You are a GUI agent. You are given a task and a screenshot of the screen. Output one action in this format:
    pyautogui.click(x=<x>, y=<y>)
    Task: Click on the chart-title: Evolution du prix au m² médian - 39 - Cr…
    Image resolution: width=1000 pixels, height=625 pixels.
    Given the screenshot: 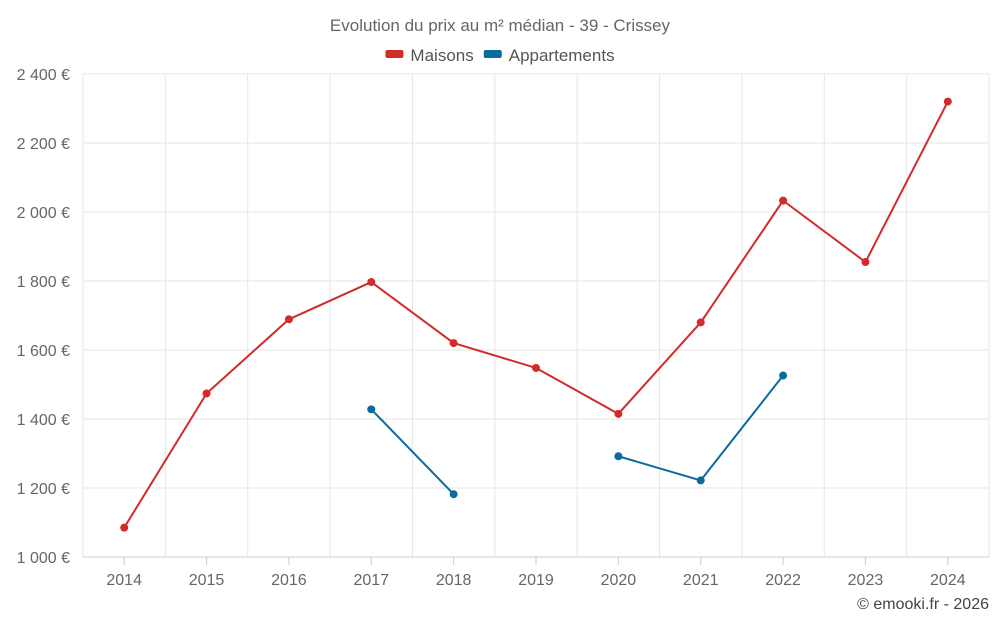 What is the action you would take?
    pyautogui.click(x=500, y=25)
    